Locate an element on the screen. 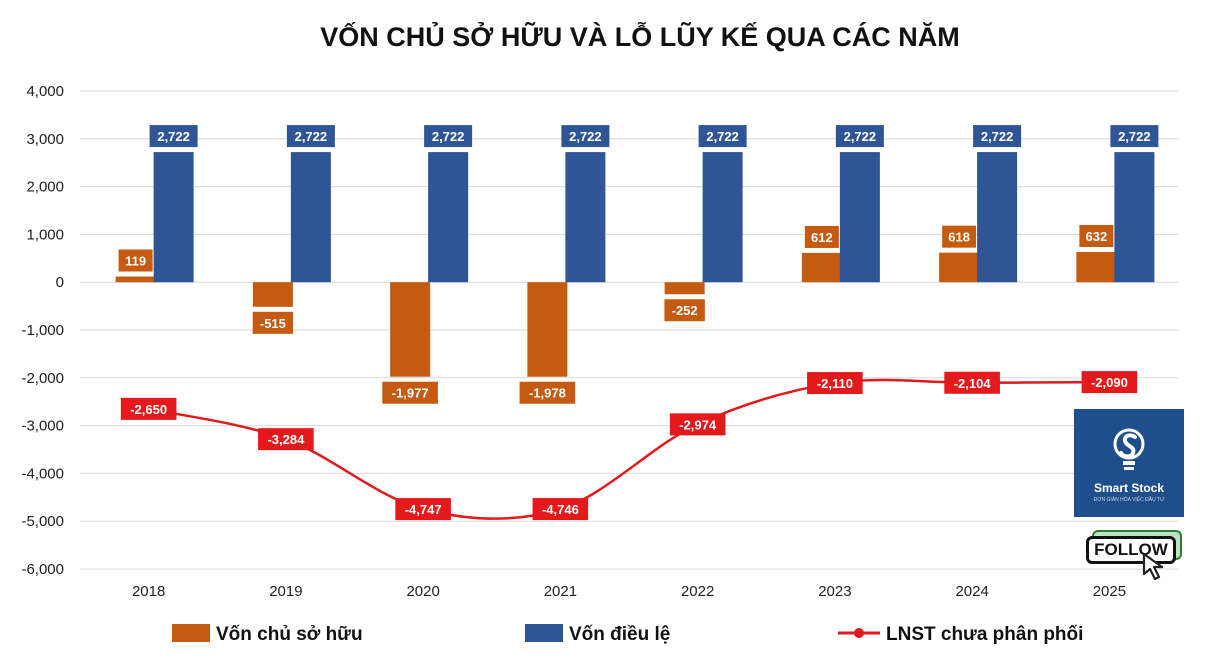 Image resolution: width=1220 pixels, height=671 pixels. y-tick-label: 4,000 is located at coordinates (45, 91).